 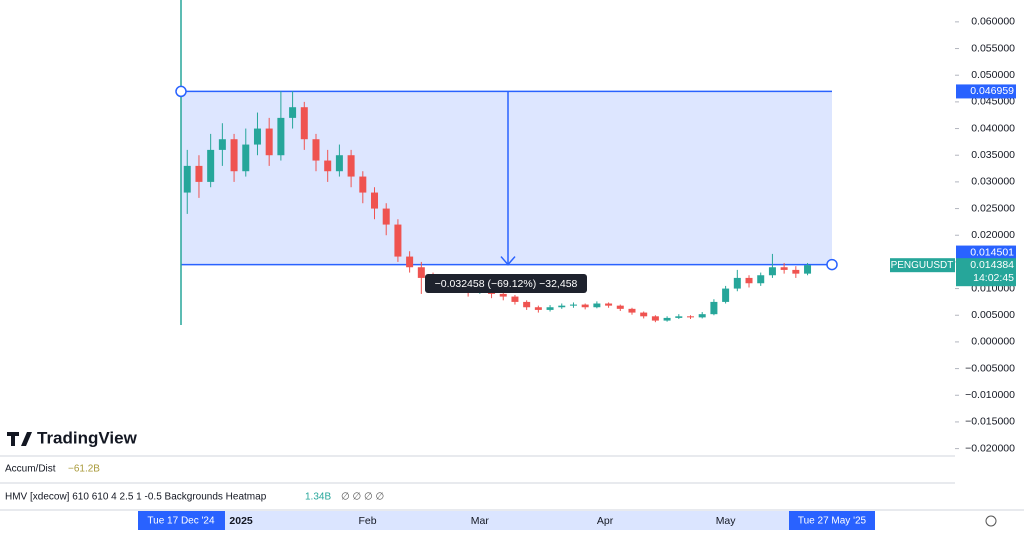 What do you see at coordinates (993, 315) in the screenshot?
I see `y-tick-label: 0.005000` at bounding box center [993, 315].